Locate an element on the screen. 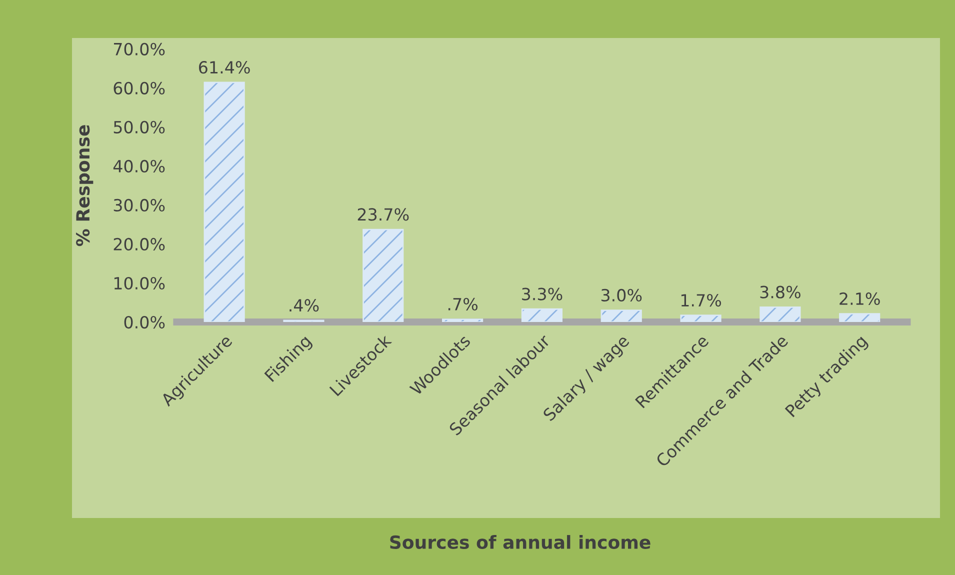 This screenshot has width=955, height=575. data-label: .7% is located at coordinates (463, 304).